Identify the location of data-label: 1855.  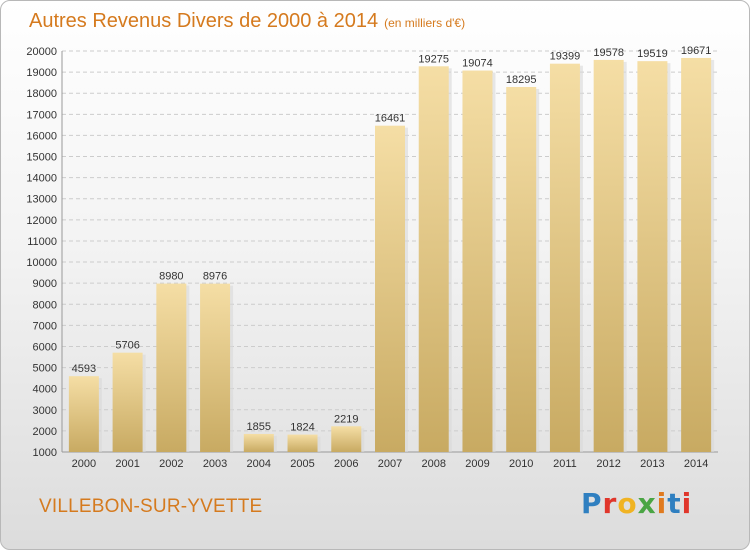
(259, 427).